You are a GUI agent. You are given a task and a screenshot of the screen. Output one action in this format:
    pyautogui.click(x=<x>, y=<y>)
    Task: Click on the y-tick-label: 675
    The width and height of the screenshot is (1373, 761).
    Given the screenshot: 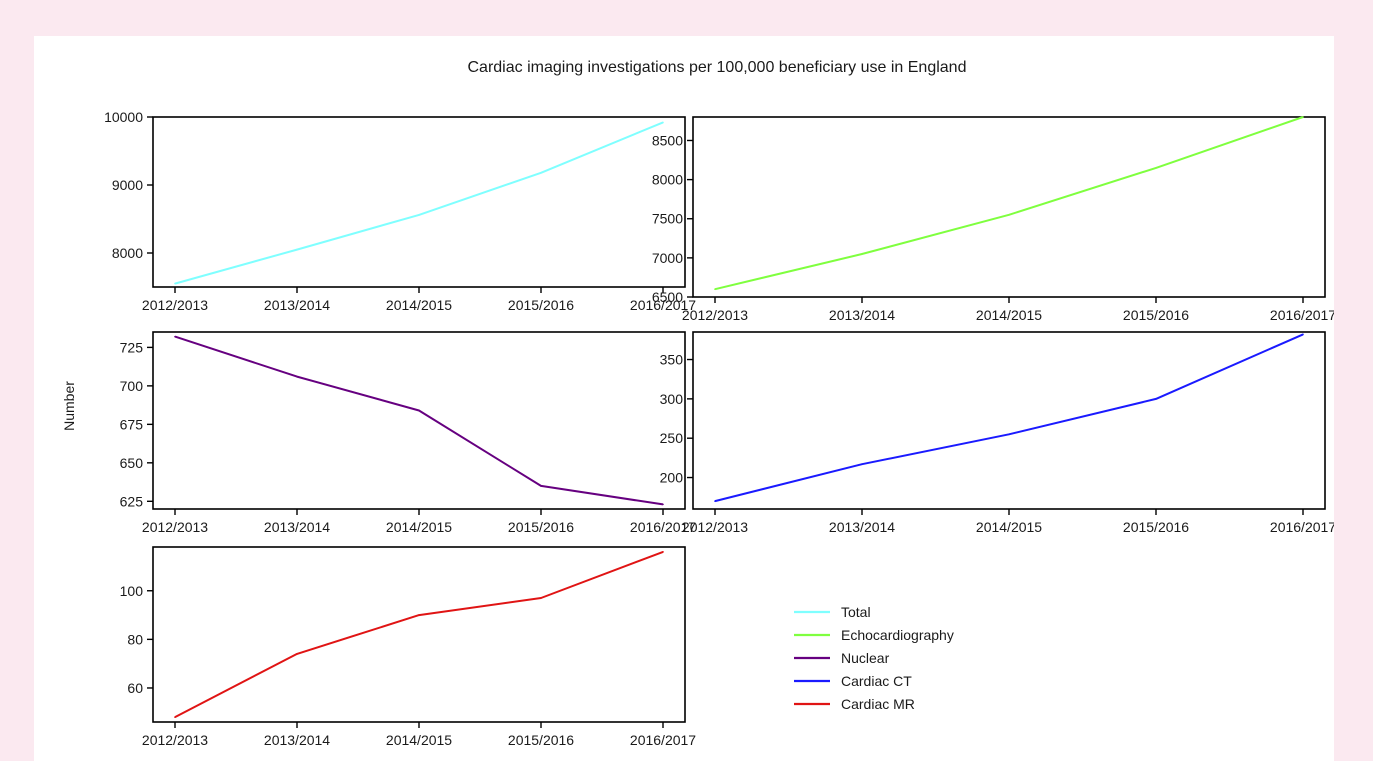 What is the action you would take?
    pyautogui.click(x=132, y=424)
    